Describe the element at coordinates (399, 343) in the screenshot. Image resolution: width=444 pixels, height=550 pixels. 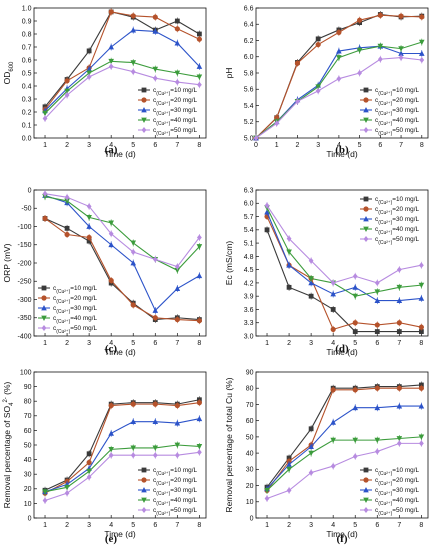
I see `x-tick-label: 7` at that location.